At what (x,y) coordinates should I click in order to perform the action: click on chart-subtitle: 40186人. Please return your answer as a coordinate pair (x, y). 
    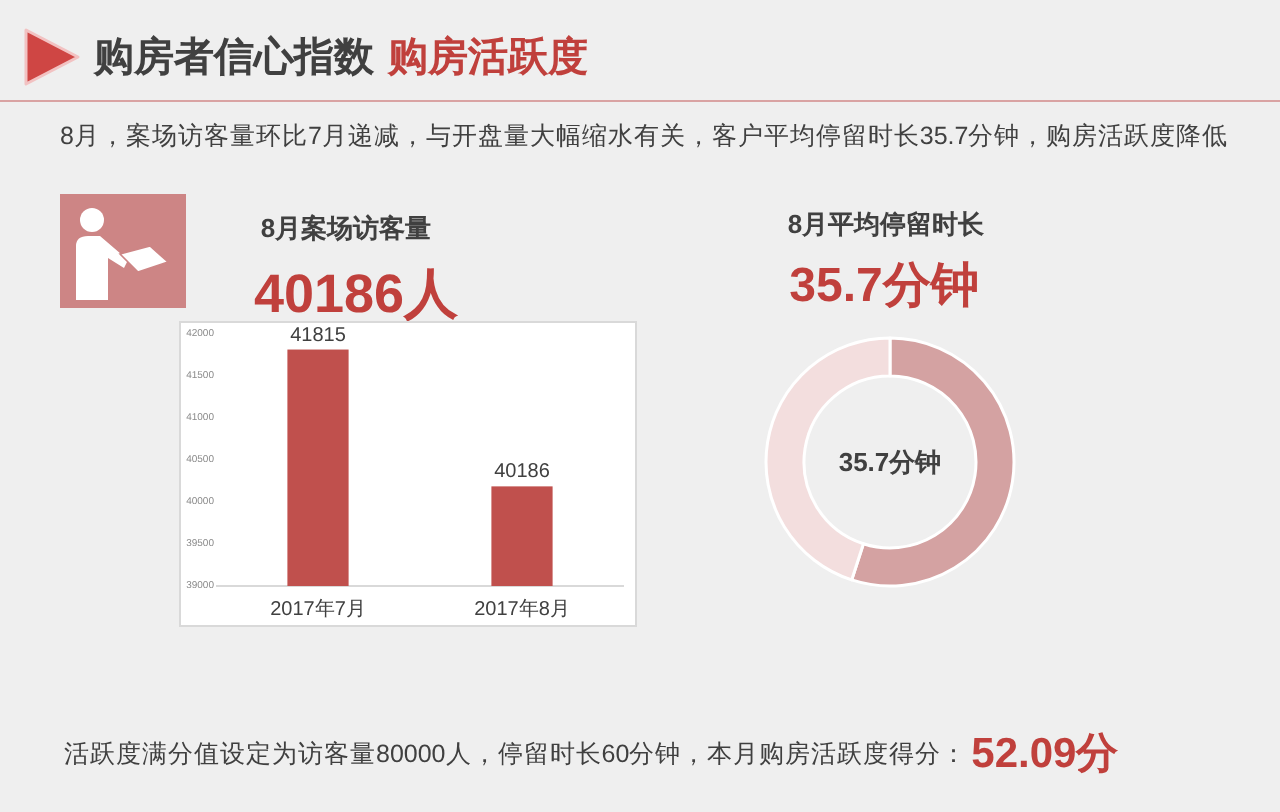
    Looking at the image, I should click on (357, 294).